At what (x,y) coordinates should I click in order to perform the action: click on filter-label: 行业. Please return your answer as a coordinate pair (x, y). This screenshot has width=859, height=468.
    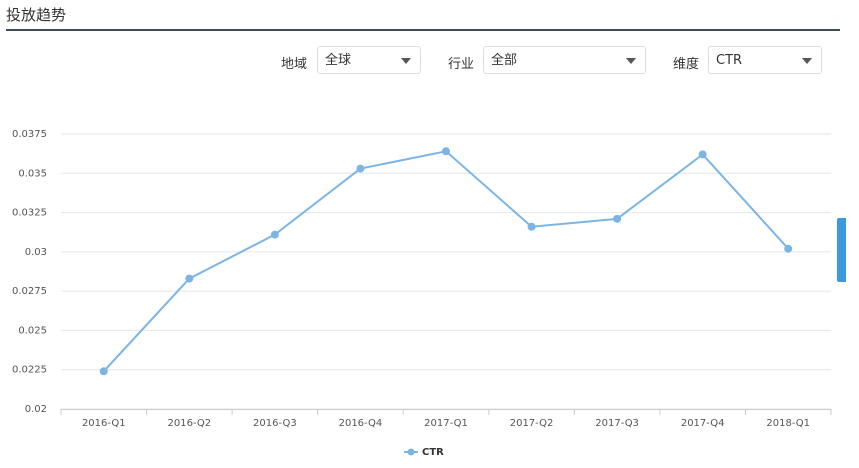
    Looking at the image, I should click on (461, 64).